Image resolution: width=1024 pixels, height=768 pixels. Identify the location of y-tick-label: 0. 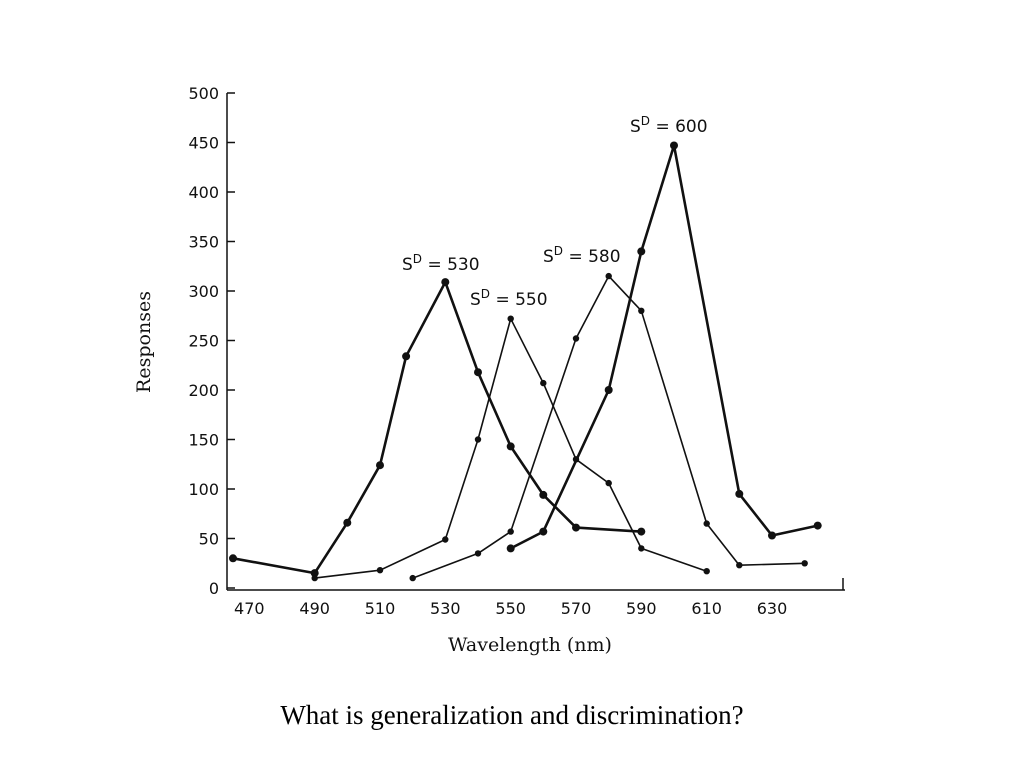
(214, 588).